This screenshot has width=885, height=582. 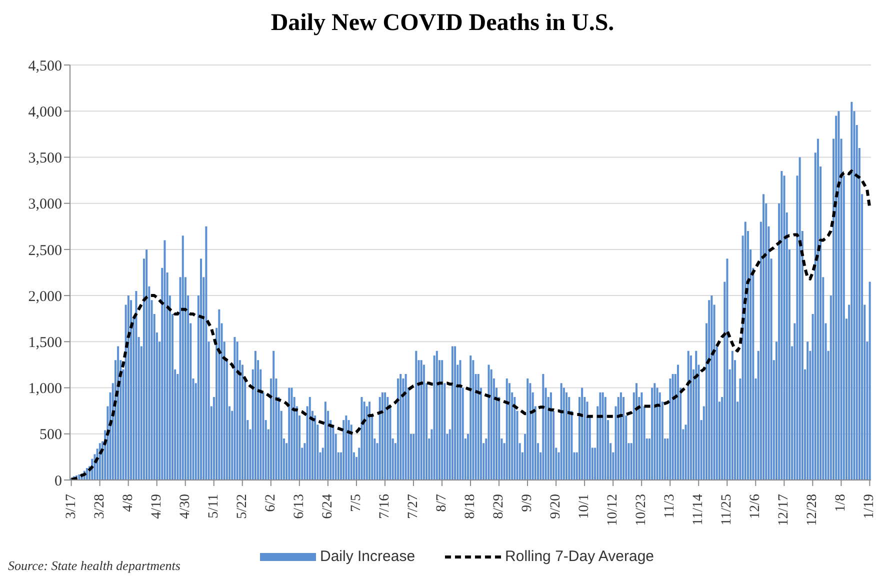 I want to click on x-tick-label: 10/1, so click(x=584, y=506).